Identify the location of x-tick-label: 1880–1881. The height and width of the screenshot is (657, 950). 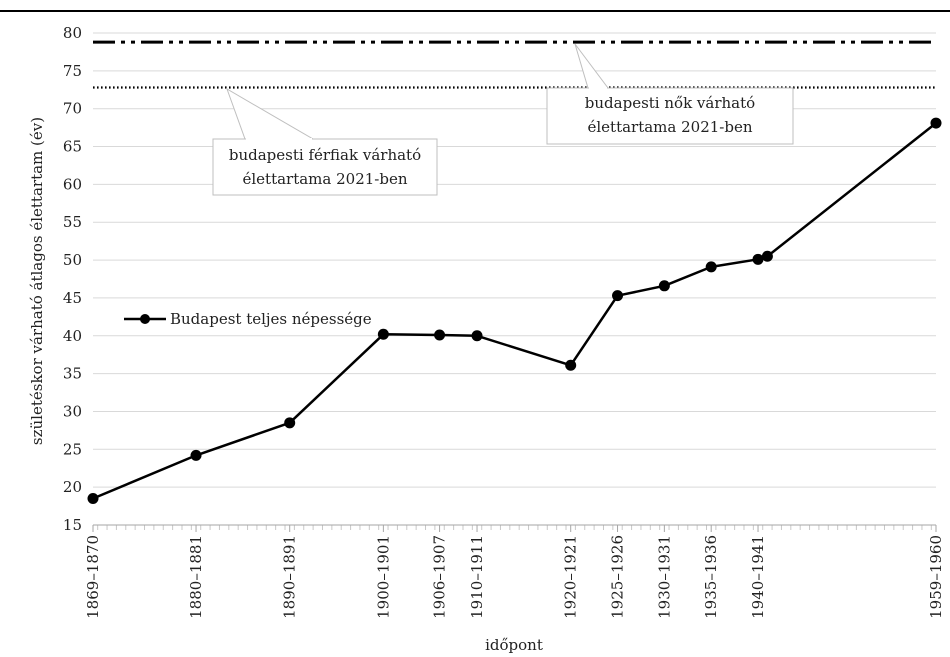
(196, 577).